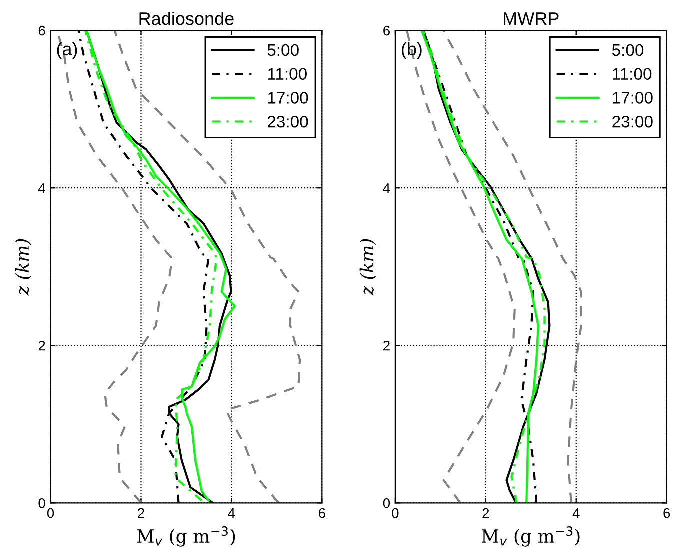  Describe the element at coordinates (531, 19) in the screenshot. I see `chart-title: MWRP` at that location.